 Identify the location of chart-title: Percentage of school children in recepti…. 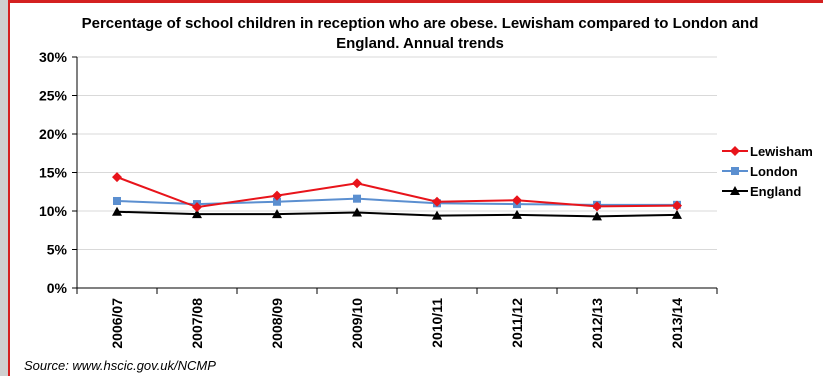
(420, 33).